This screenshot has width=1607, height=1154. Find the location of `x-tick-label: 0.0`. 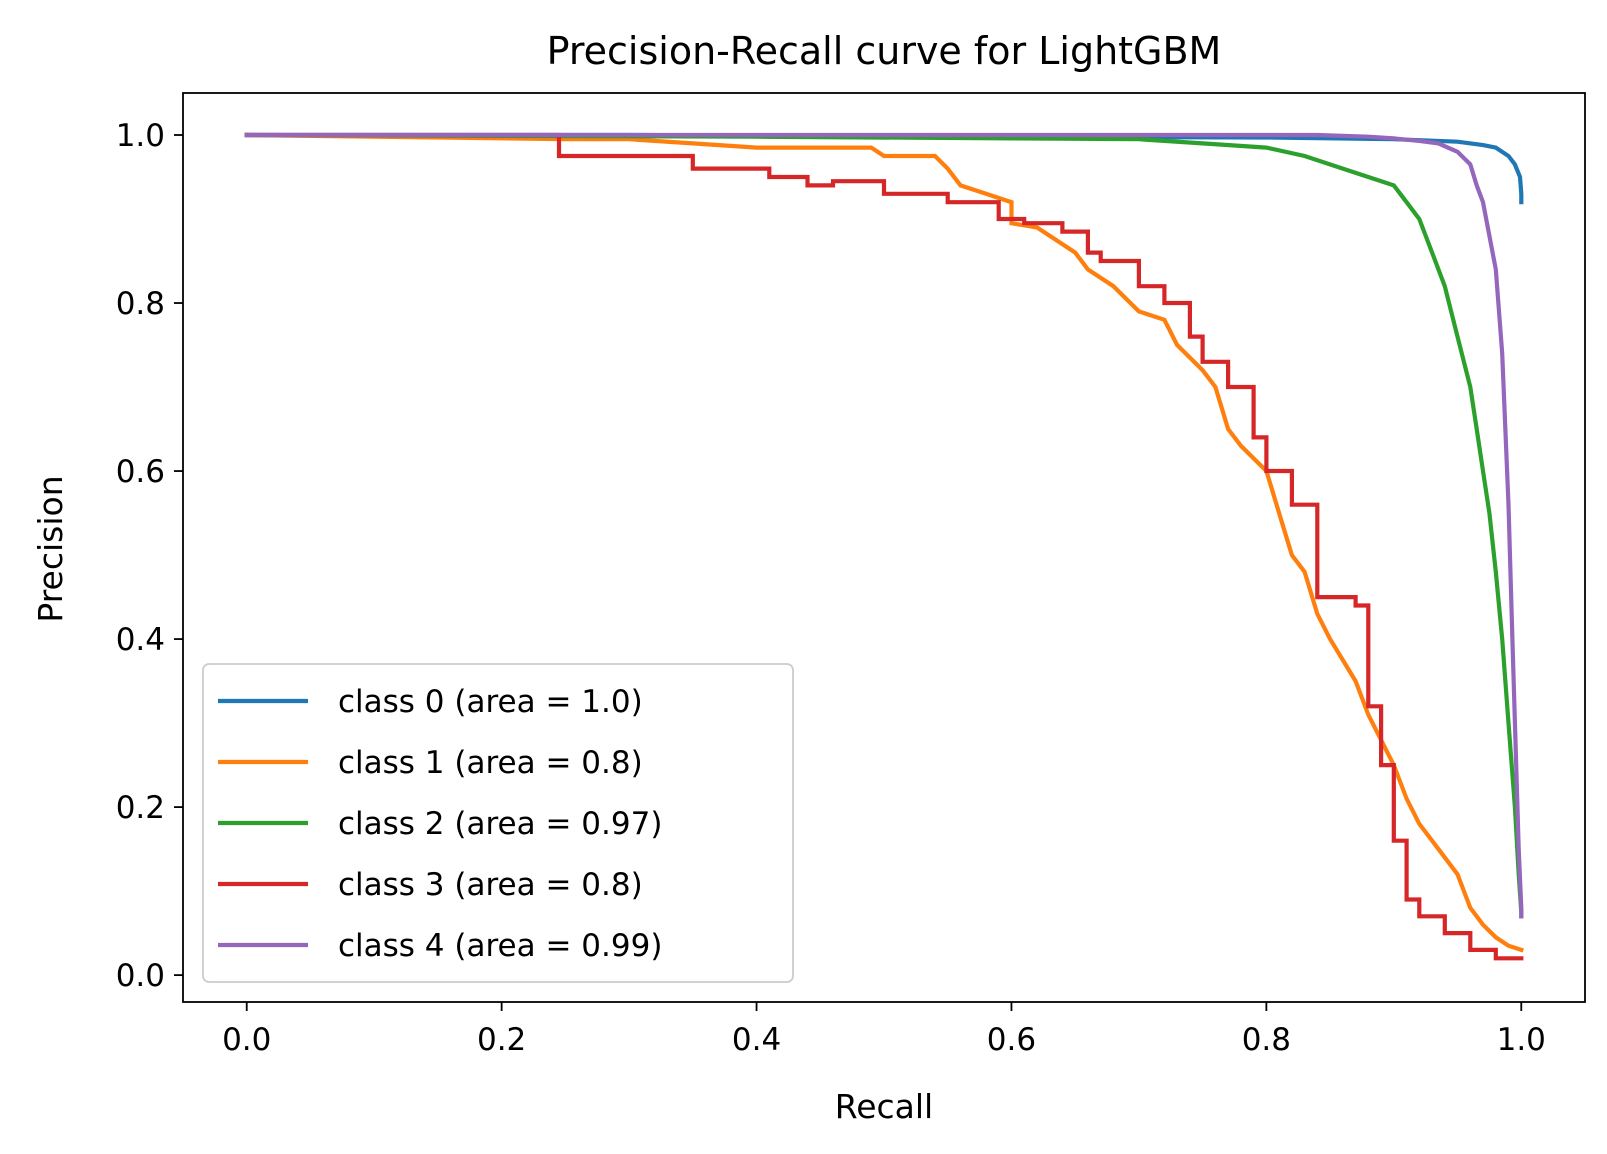

x-tick-label: 0.0 is located at coordinates (246, 1040).